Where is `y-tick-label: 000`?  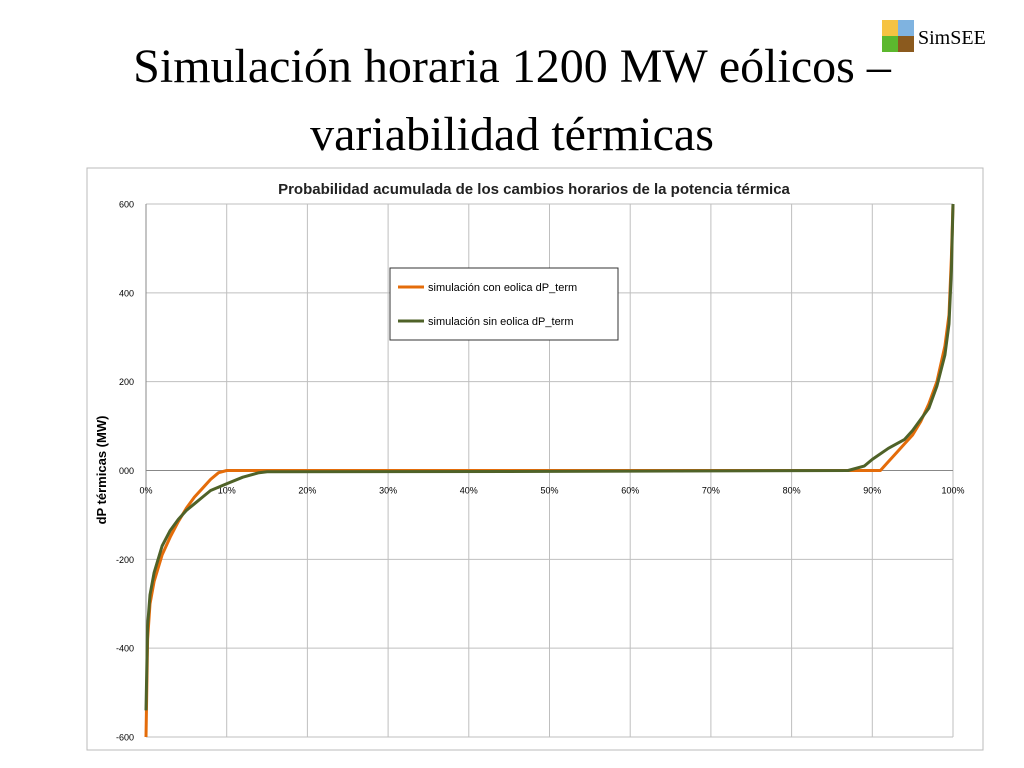 y-tick-label: 000 is located at coordinates (126, 471).